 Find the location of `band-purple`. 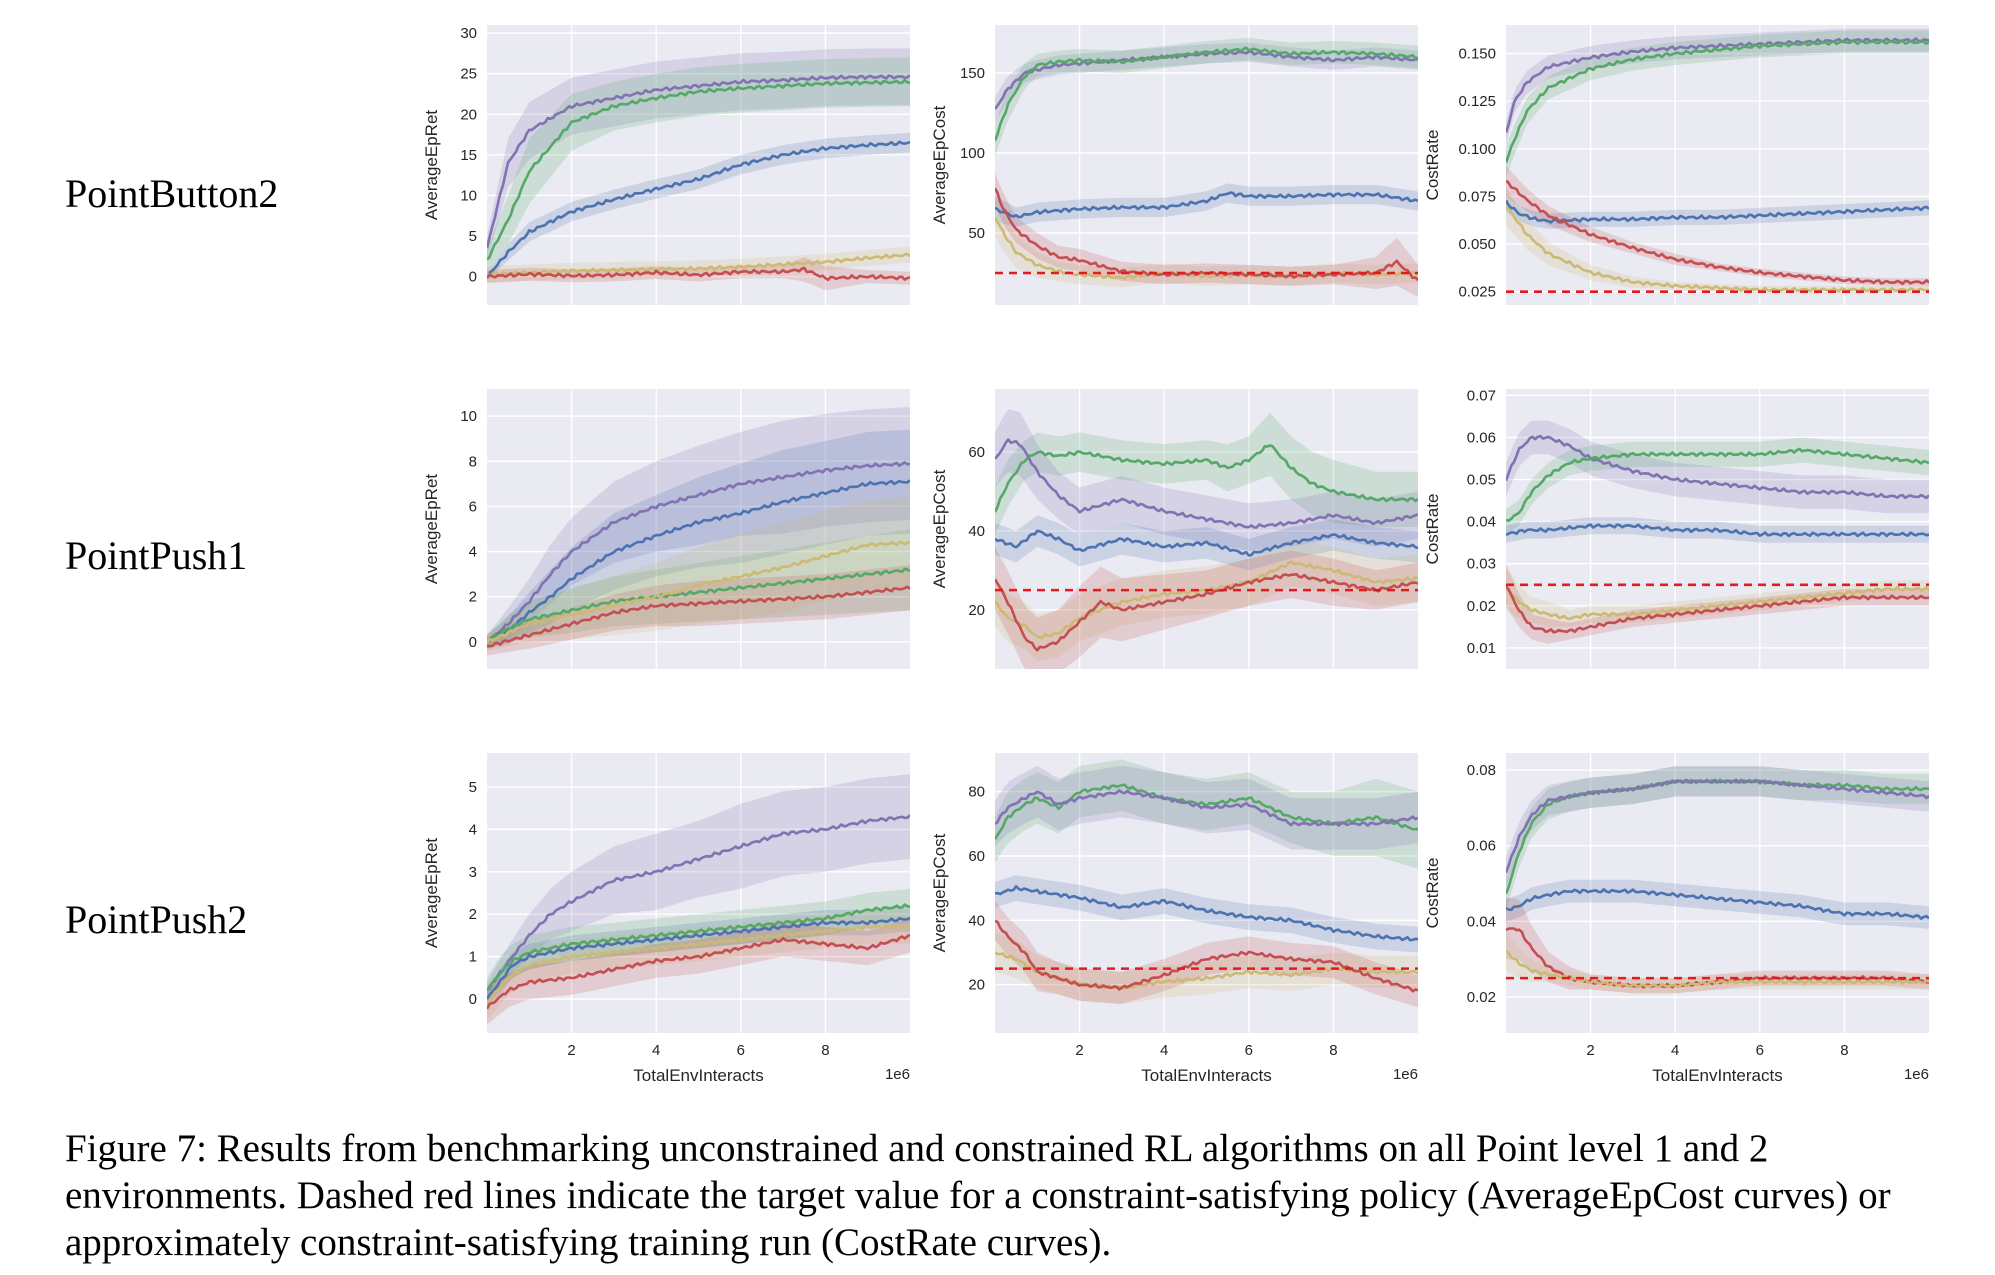

band-purple is located at coordinates (1717, 827).